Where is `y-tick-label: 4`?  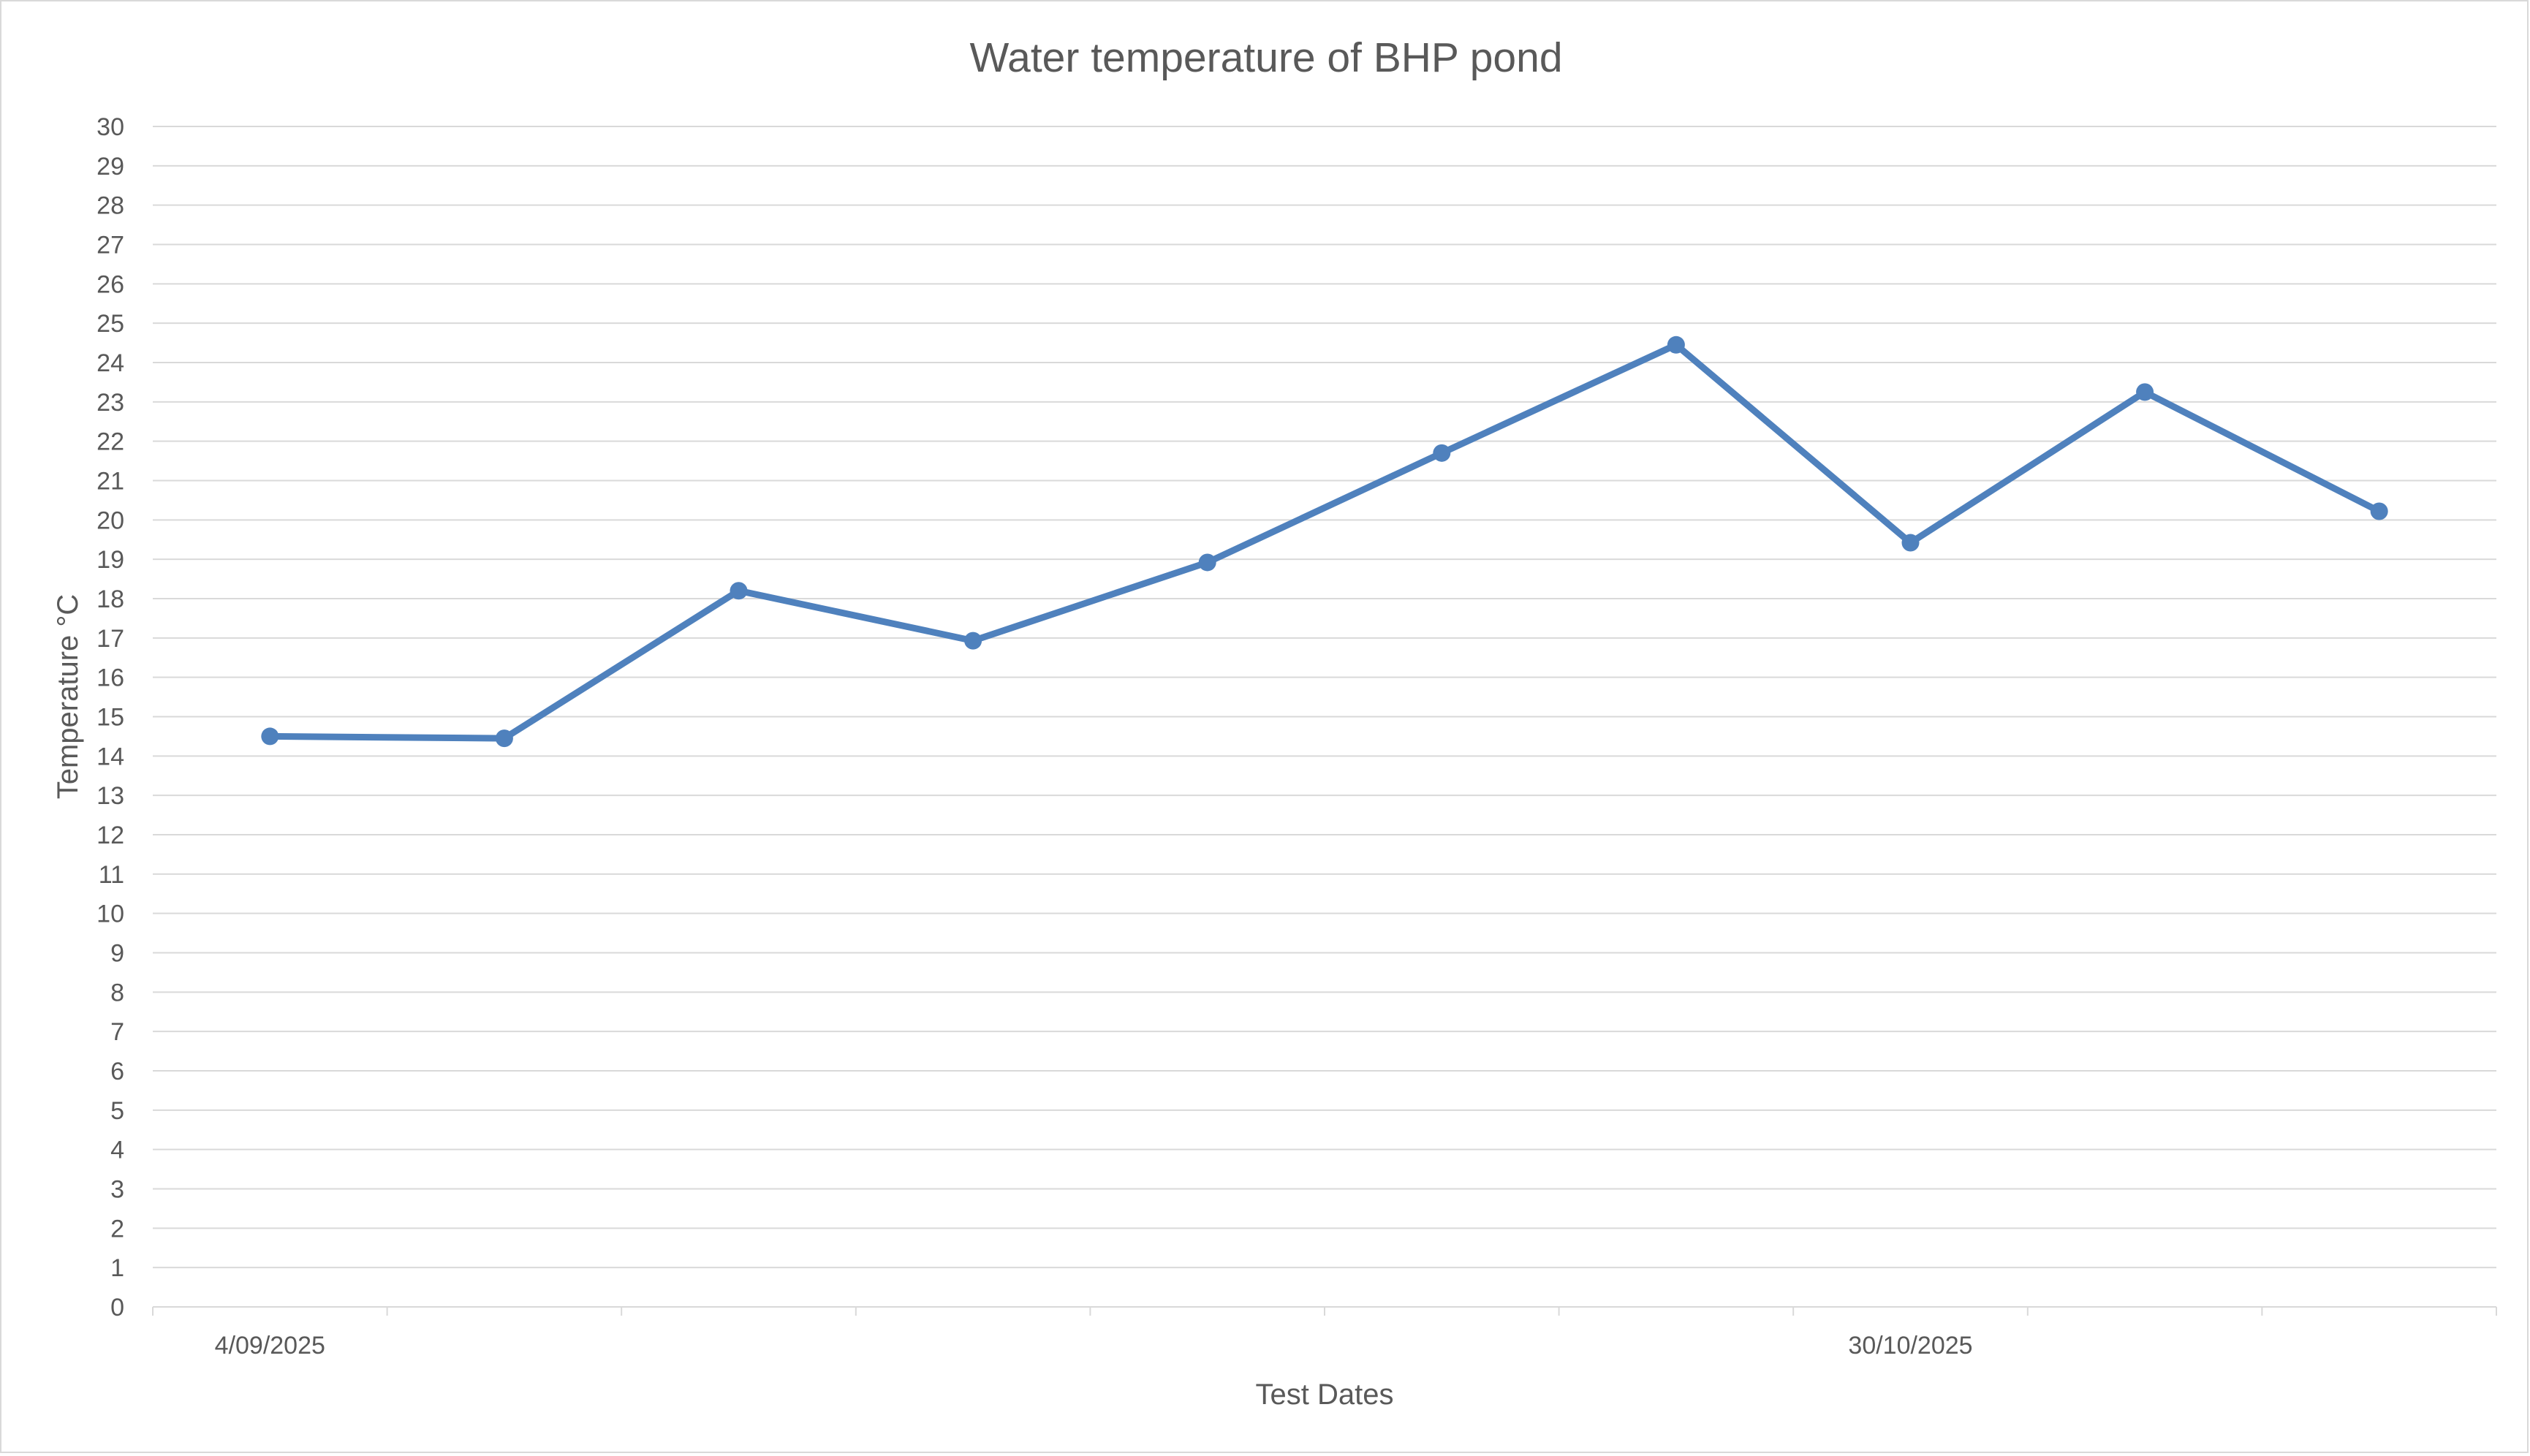 y-tick-label: 4 is located at coordinates (117, 1150).